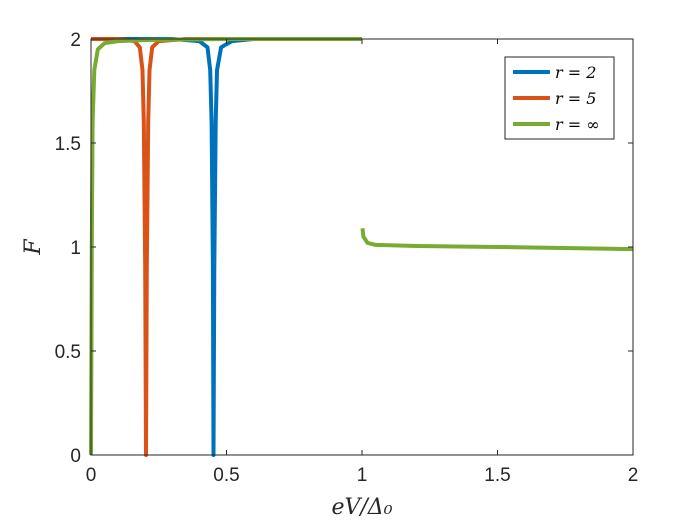 This screenshot has height=525, width=700. What do you see at coordinates (68, 352) in the screenshot?
I see `y-tick-label-1: 0.5` at bounding box center [68, 352].